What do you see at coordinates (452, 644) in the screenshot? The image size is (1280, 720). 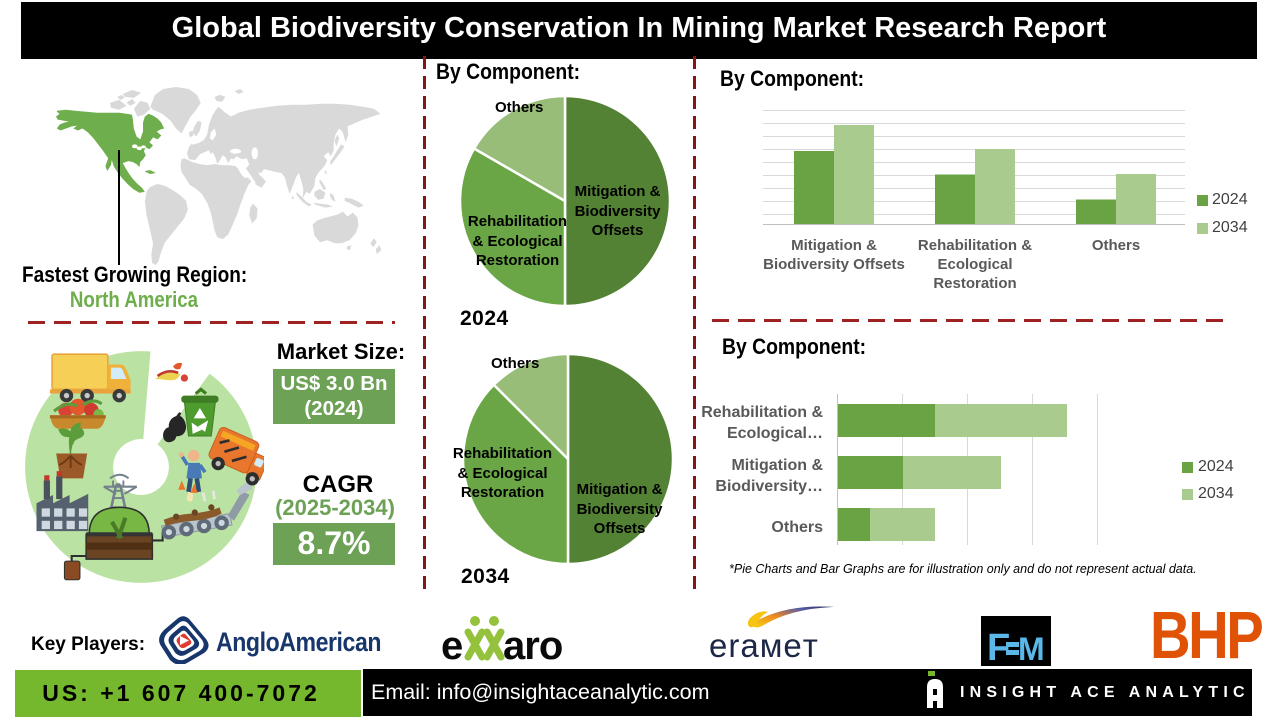 I see `svg-text: e` at bounding box center [452, 644].